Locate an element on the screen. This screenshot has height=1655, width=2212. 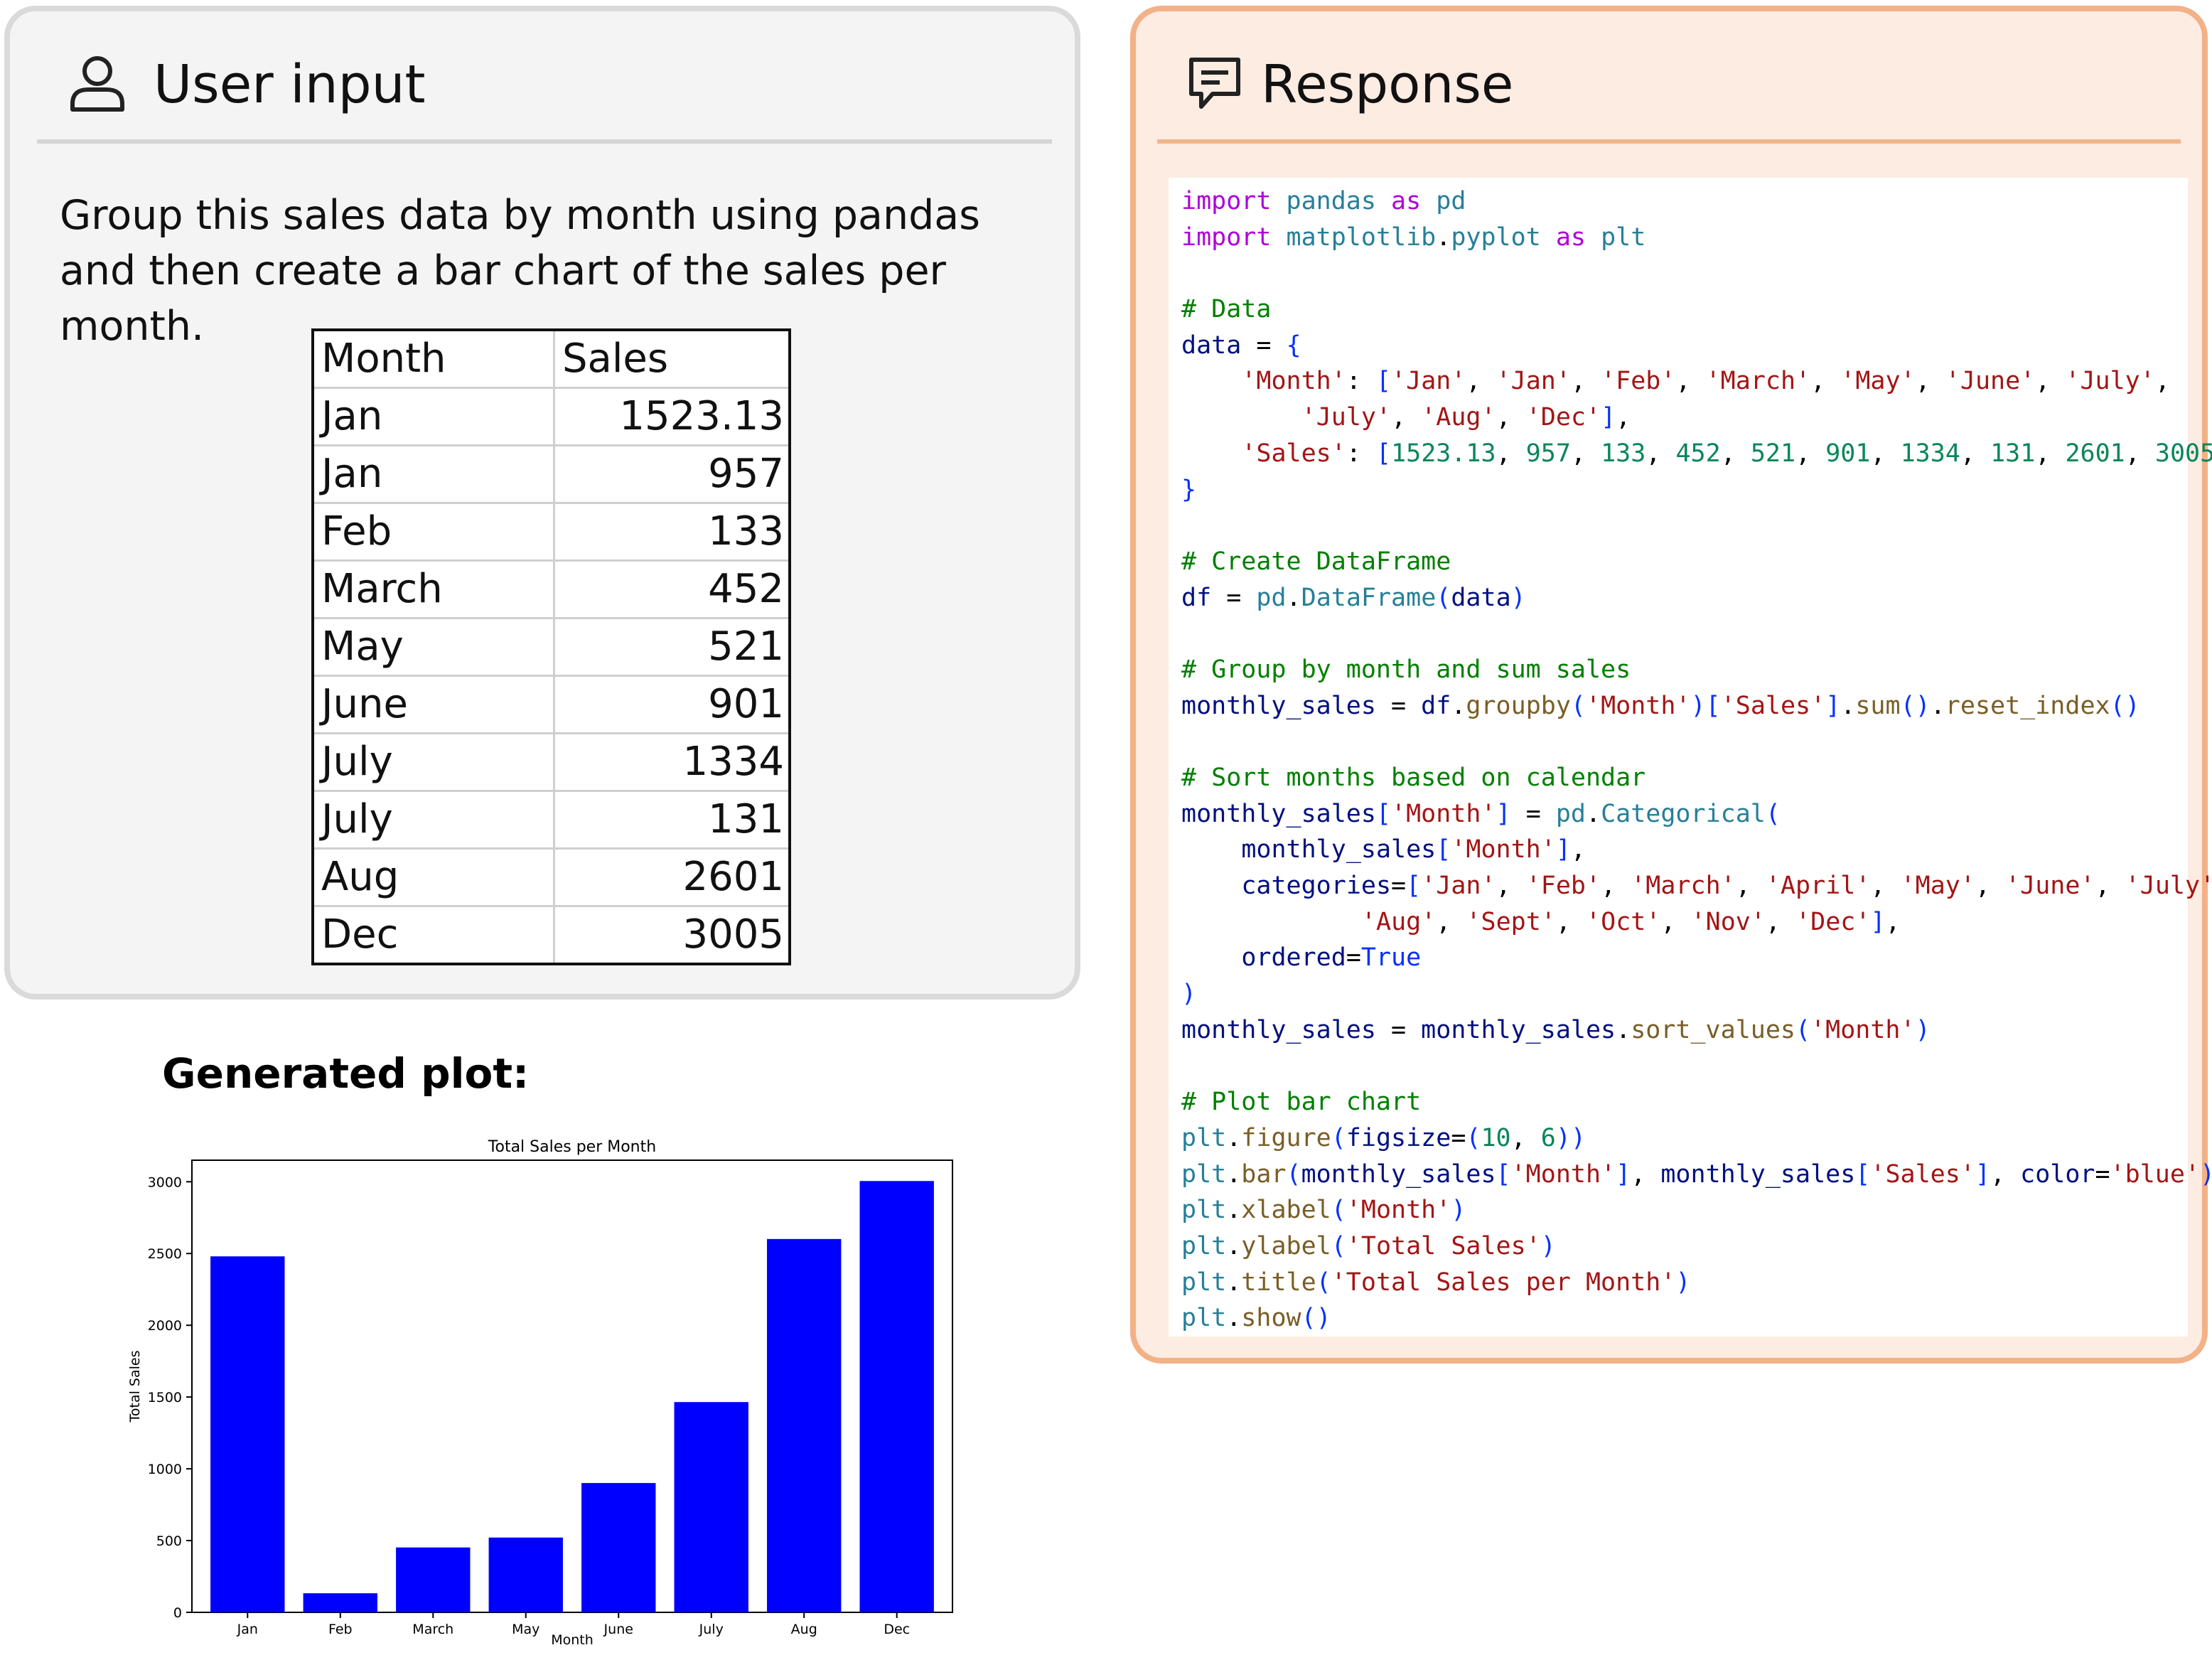
sales-cell: 957 is located at coordinates (672, 474).